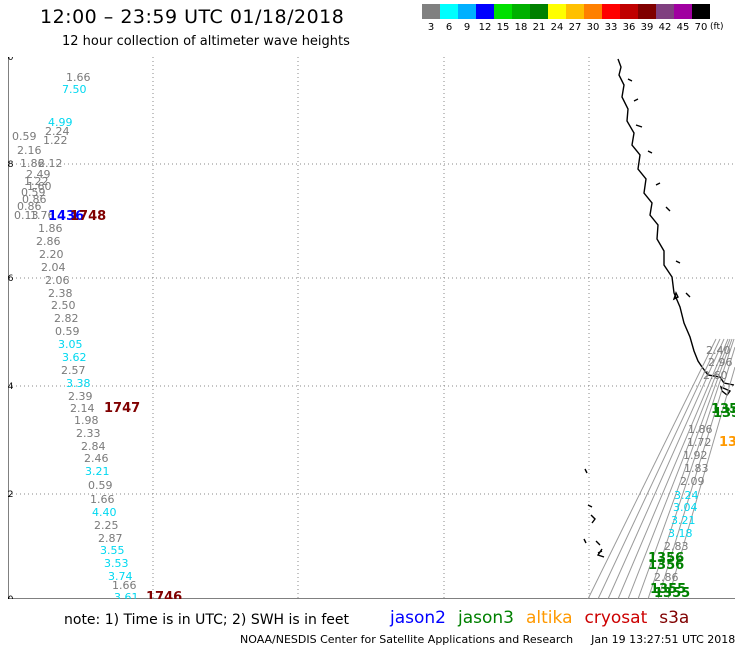 This screenshot has height=650, width=740. Describe the element at coordinates (449, 27) in the screenshot. I see `legend-label: 6` at that location.